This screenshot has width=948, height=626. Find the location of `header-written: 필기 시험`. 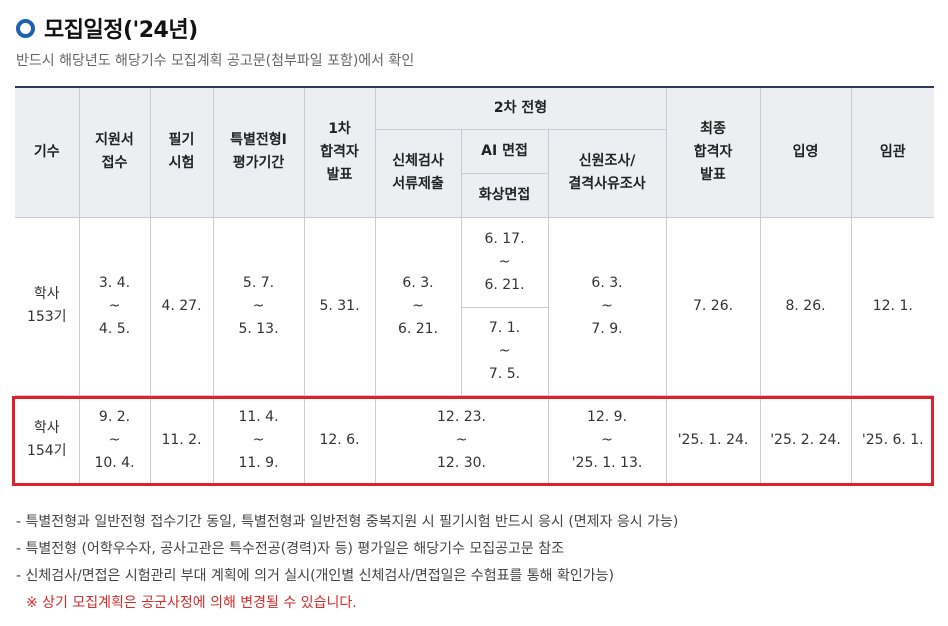

header-written: 필기 시험 is located at coordinates (181, 152).